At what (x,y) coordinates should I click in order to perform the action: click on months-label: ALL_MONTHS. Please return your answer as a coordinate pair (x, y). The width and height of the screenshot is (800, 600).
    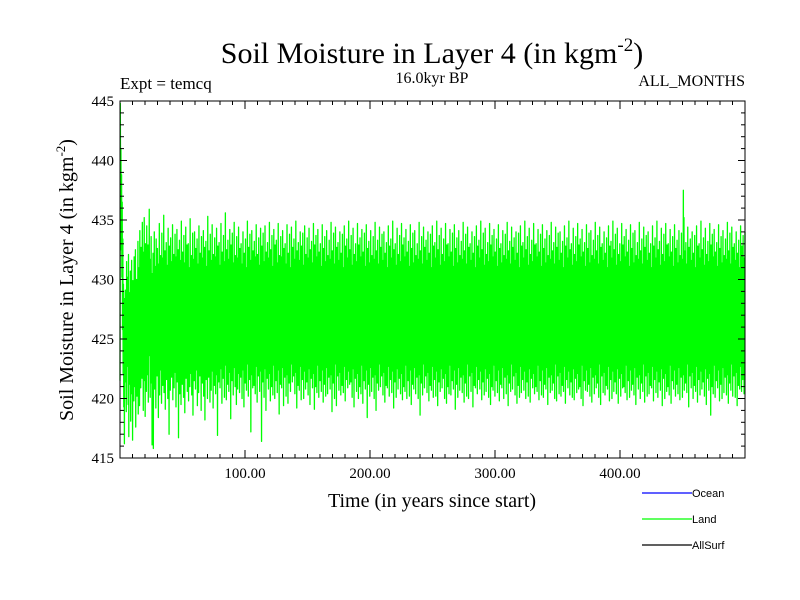
    Looking at the image, I should click on (691, 81).